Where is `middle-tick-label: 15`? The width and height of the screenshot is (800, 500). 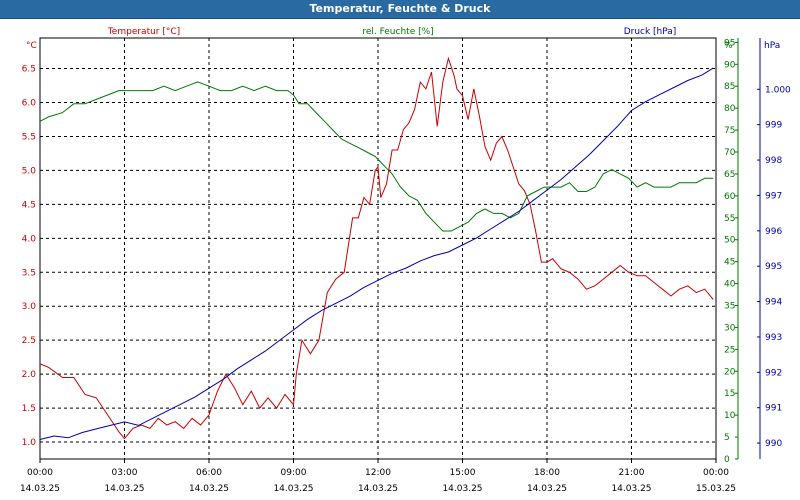
middle-tick-label: 15 is located at coordinates (729, 394).